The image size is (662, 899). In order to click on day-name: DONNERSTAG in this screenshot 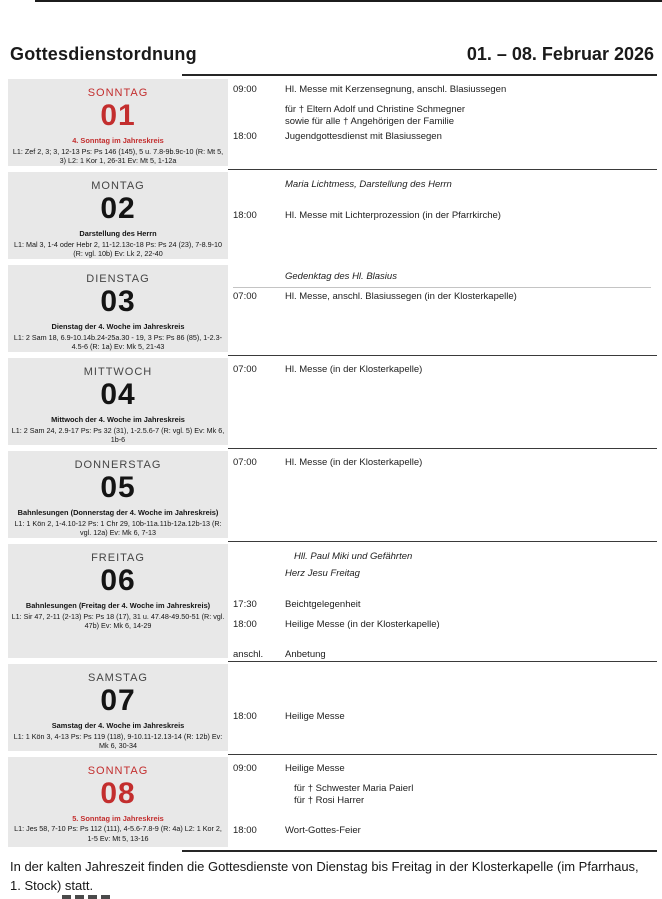, I will do `click(118, 465)`.